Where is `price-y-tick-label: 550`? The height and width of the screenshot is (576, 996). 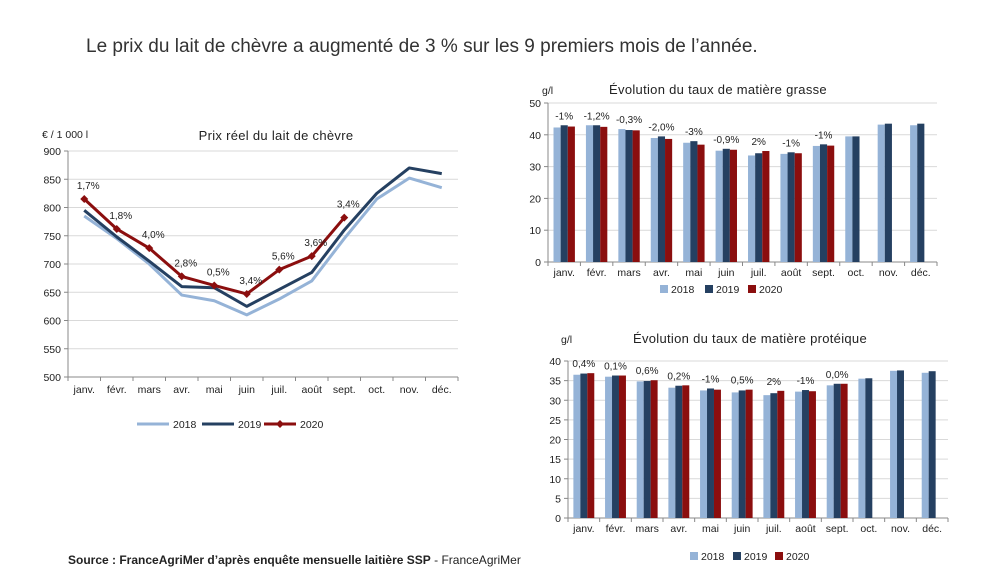
price-y-tick-label: 550 is located at coordinates (52, 350).